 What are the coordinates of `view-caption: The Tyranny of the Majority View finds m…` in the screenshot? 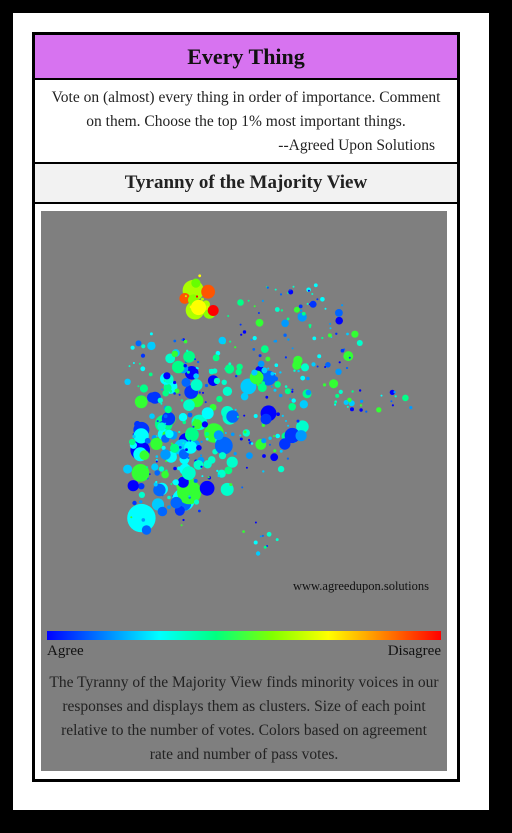 It's located at (244, 718).